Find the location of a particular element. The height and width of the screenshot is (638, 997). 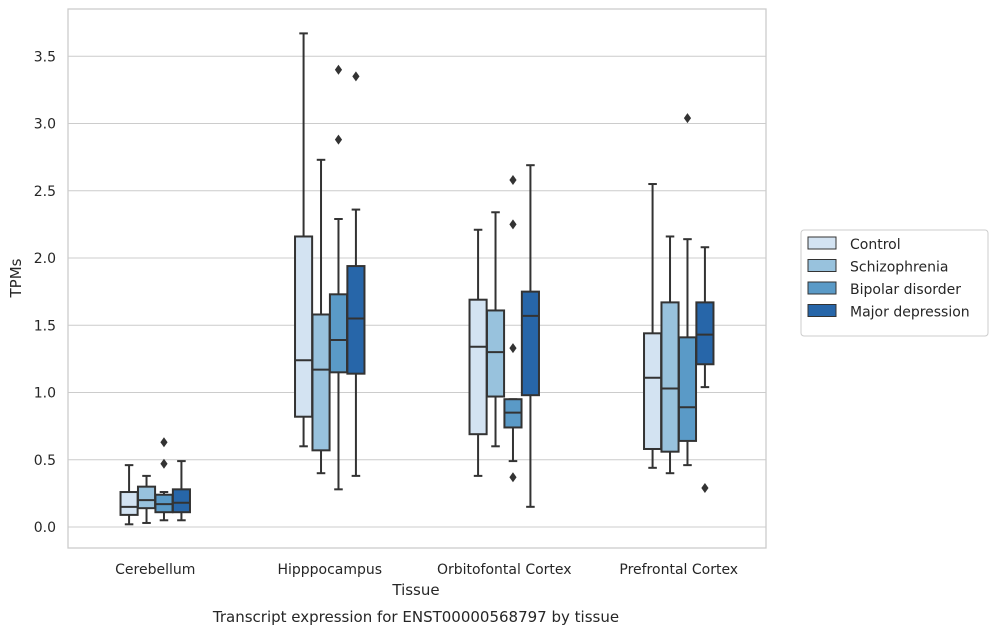

legend-label: Control is located at coordinates (875, 245).